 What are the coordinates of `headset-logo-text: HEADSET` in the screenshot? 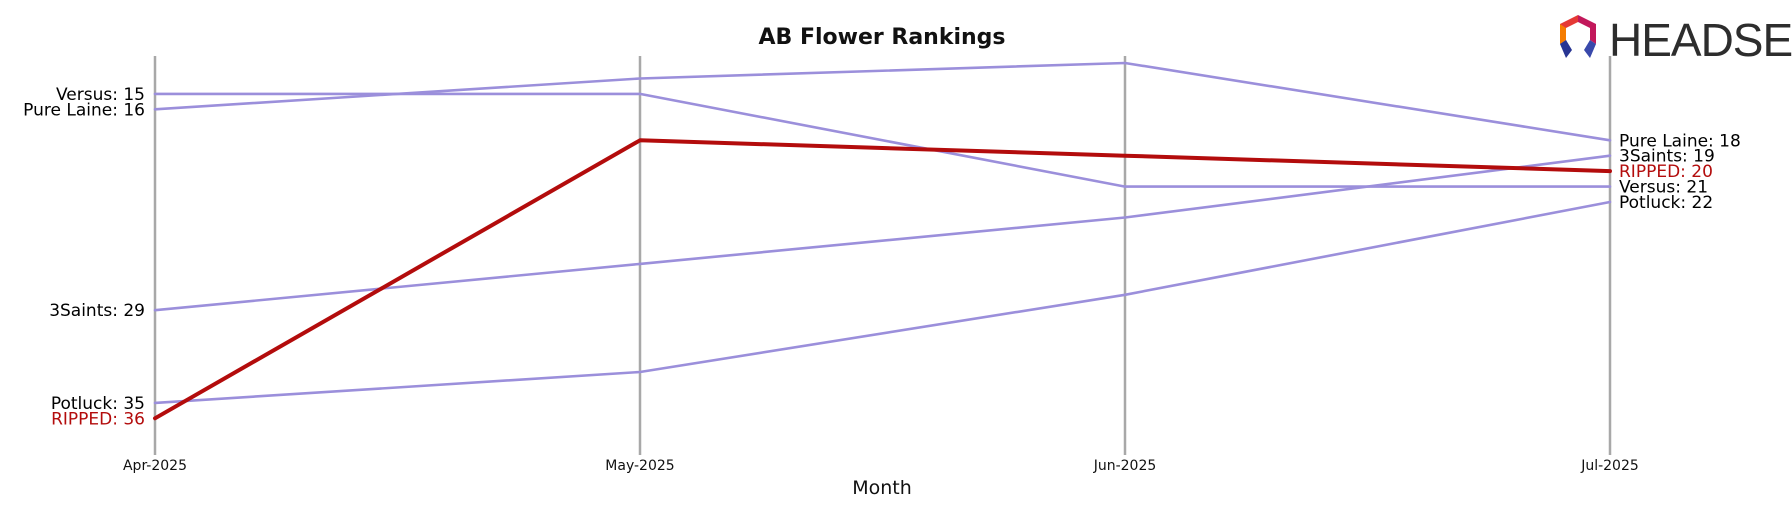 It's located at (1700, 40).